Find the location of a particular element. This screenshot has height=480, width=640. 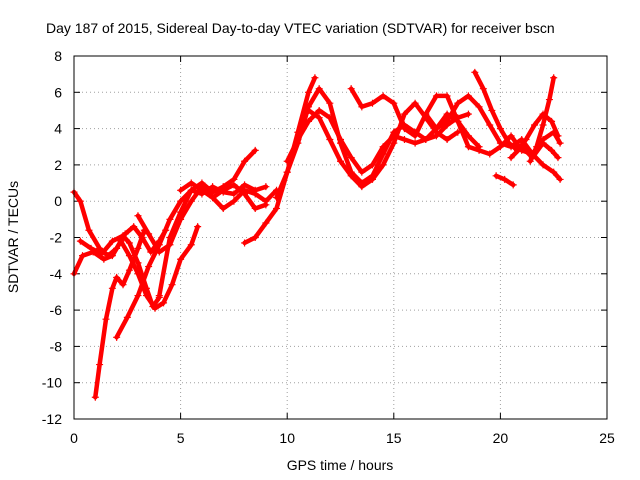

series-track-h is located at coordinates (223, 195).